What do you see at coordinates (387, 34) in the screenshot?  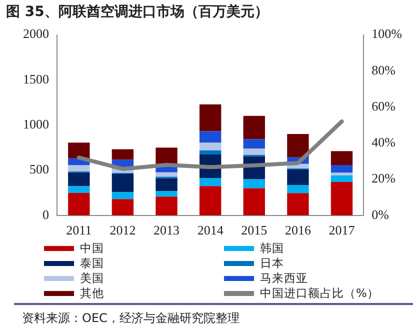 I see `y2-tick-label: 100%` at bounding box center [387, 34].